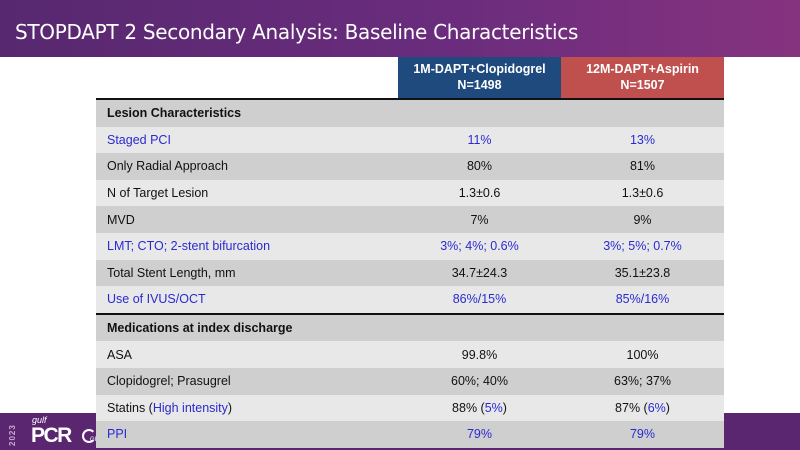  Describe the element at coordinates (410, 140) in the screenshot. I see `table-row: Staged PCI 11% 13%` at that location.